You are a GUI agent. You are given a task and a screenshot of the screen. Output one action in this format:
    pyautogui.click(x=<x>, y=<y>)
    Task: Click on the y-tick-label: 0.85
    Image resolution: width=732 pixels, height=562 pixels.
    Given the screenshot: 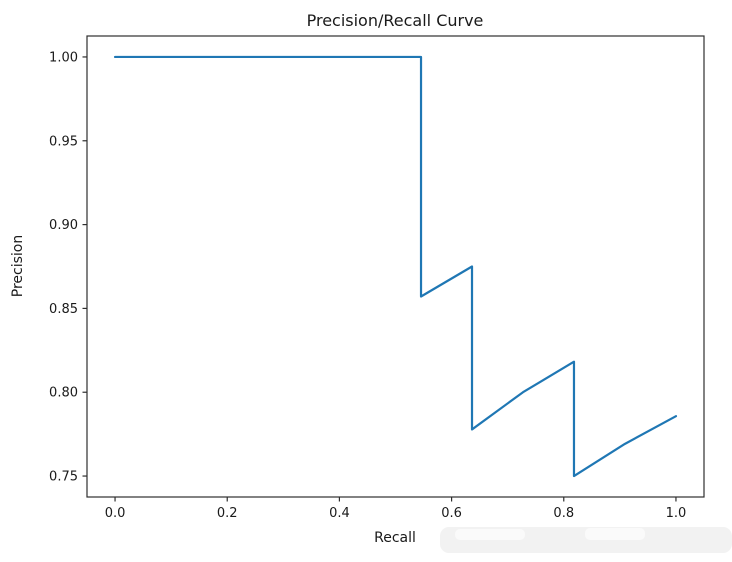 What is the action you would take?
    pyautogui.click(x=63, y=309)
    